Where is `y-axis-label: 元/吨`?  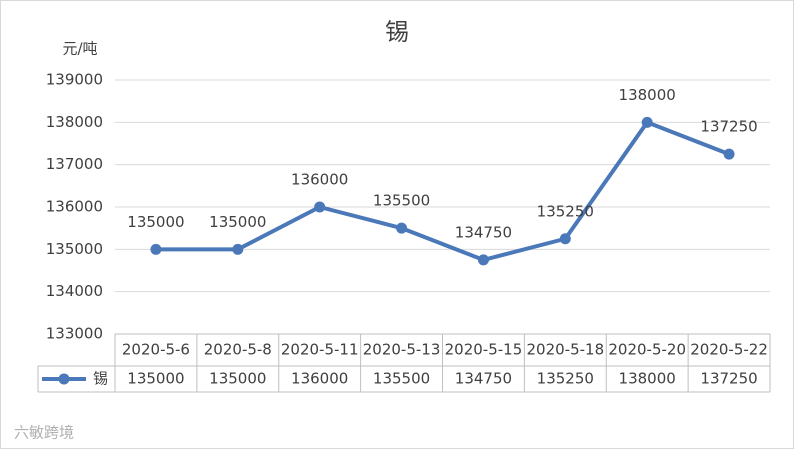
y-axis-label: 元/吨 is located at coordinates (79, 49).